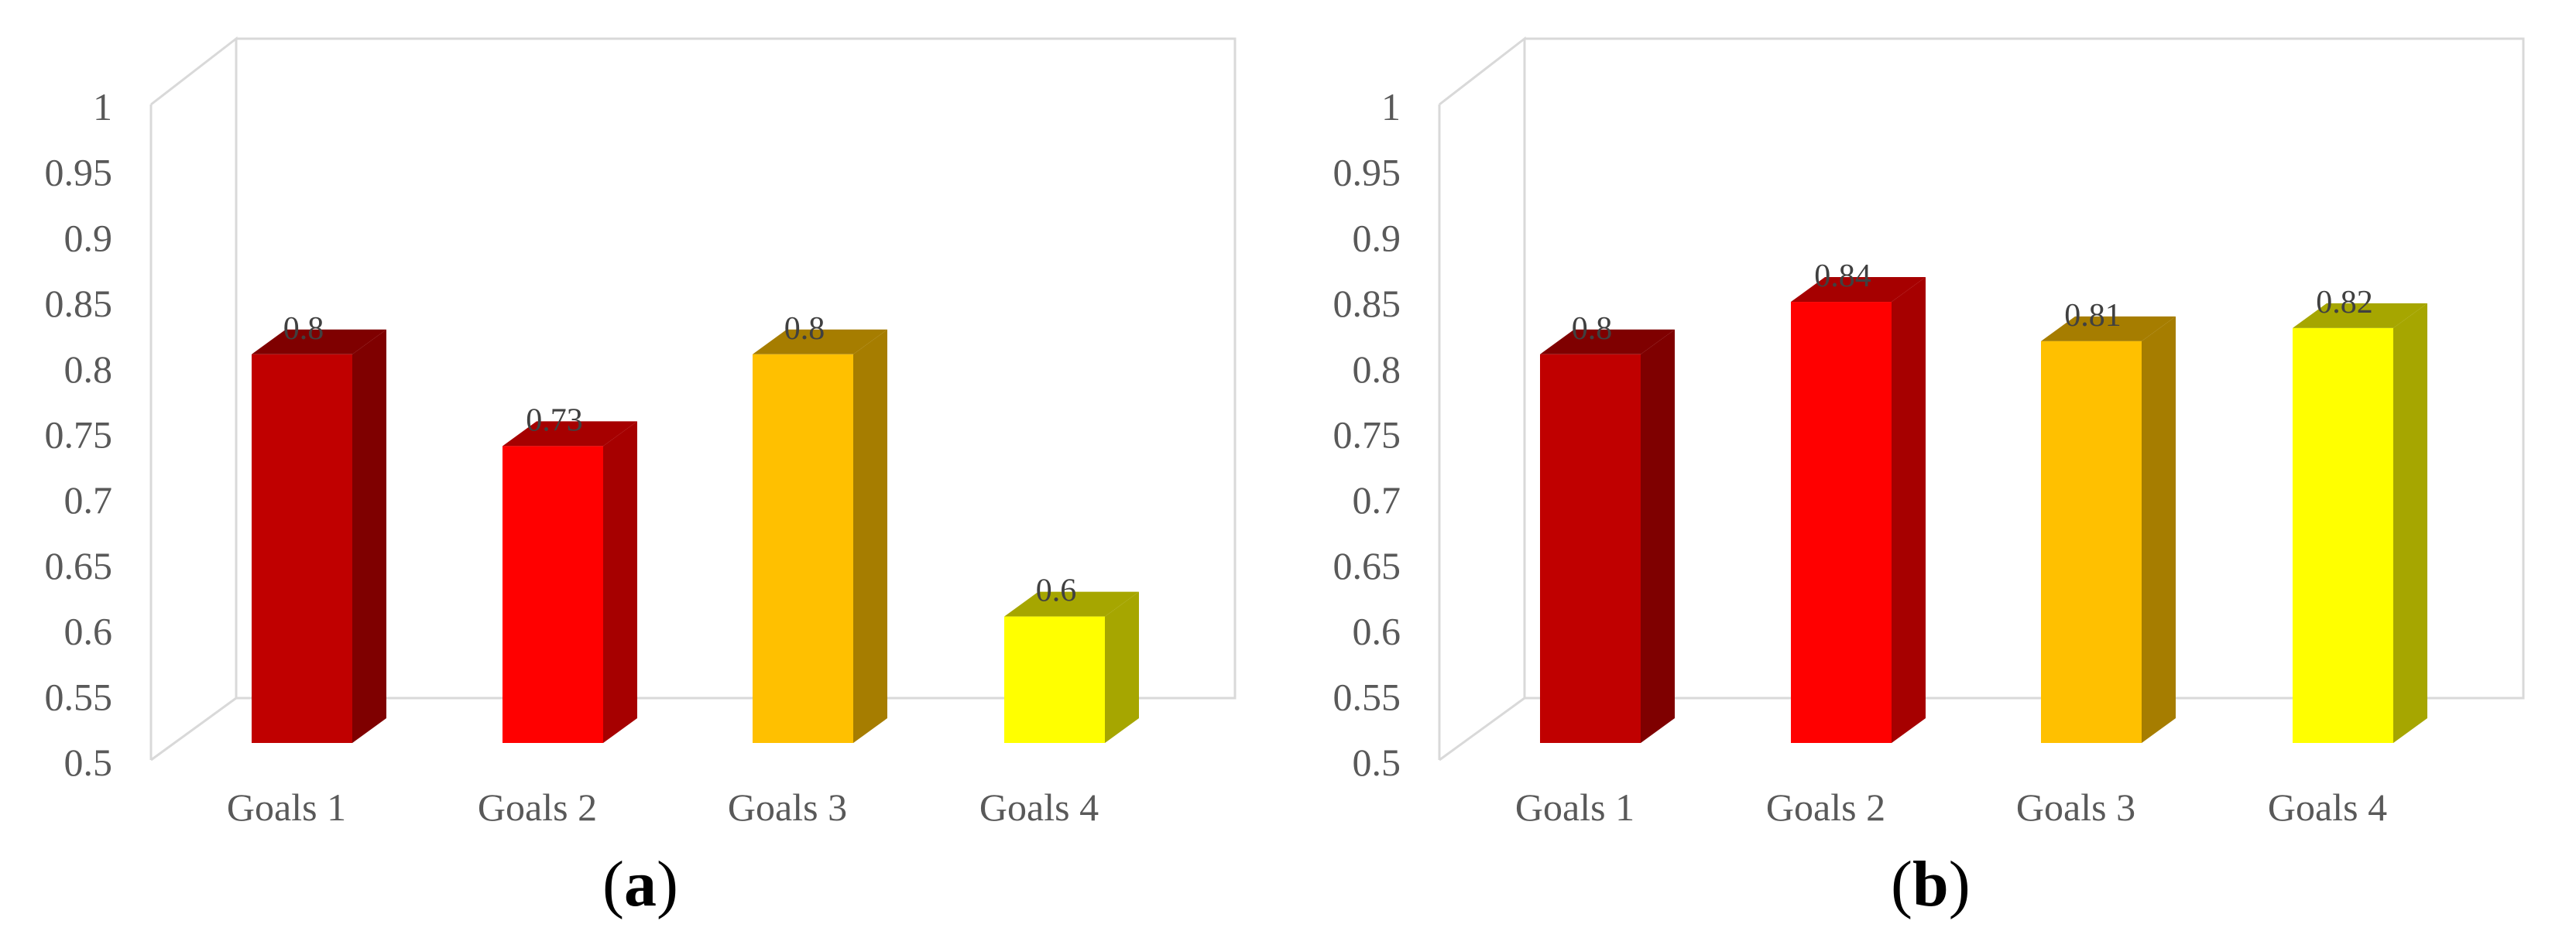 The width and height of the screenshot is (2576, 938). What do you see at coordinates (1842, 276) in the screenshot?
I see `data-label: 0.84` at bounding box center [1842, 276].